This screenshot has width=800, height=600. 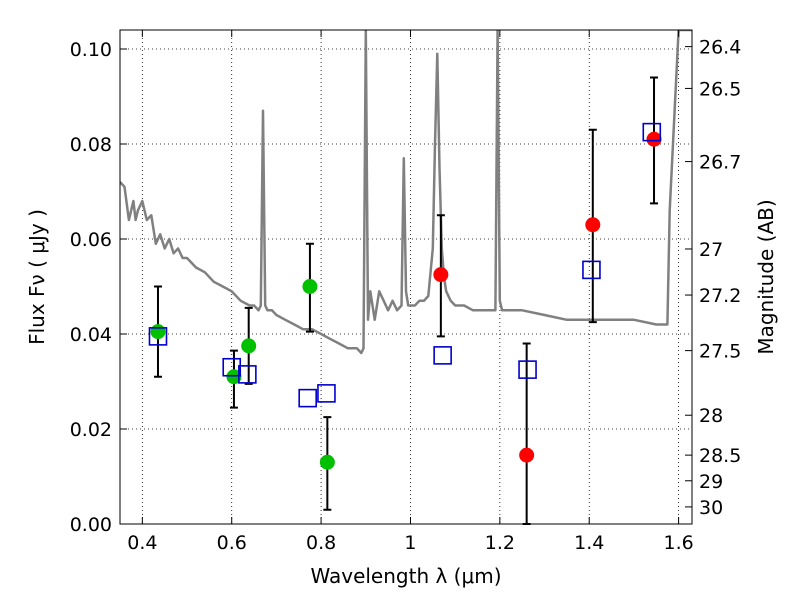 What do you see at coordinates (711, 250) in the screenshot?
I see `right-tick-label: 27` at bounding box center [711, 250].